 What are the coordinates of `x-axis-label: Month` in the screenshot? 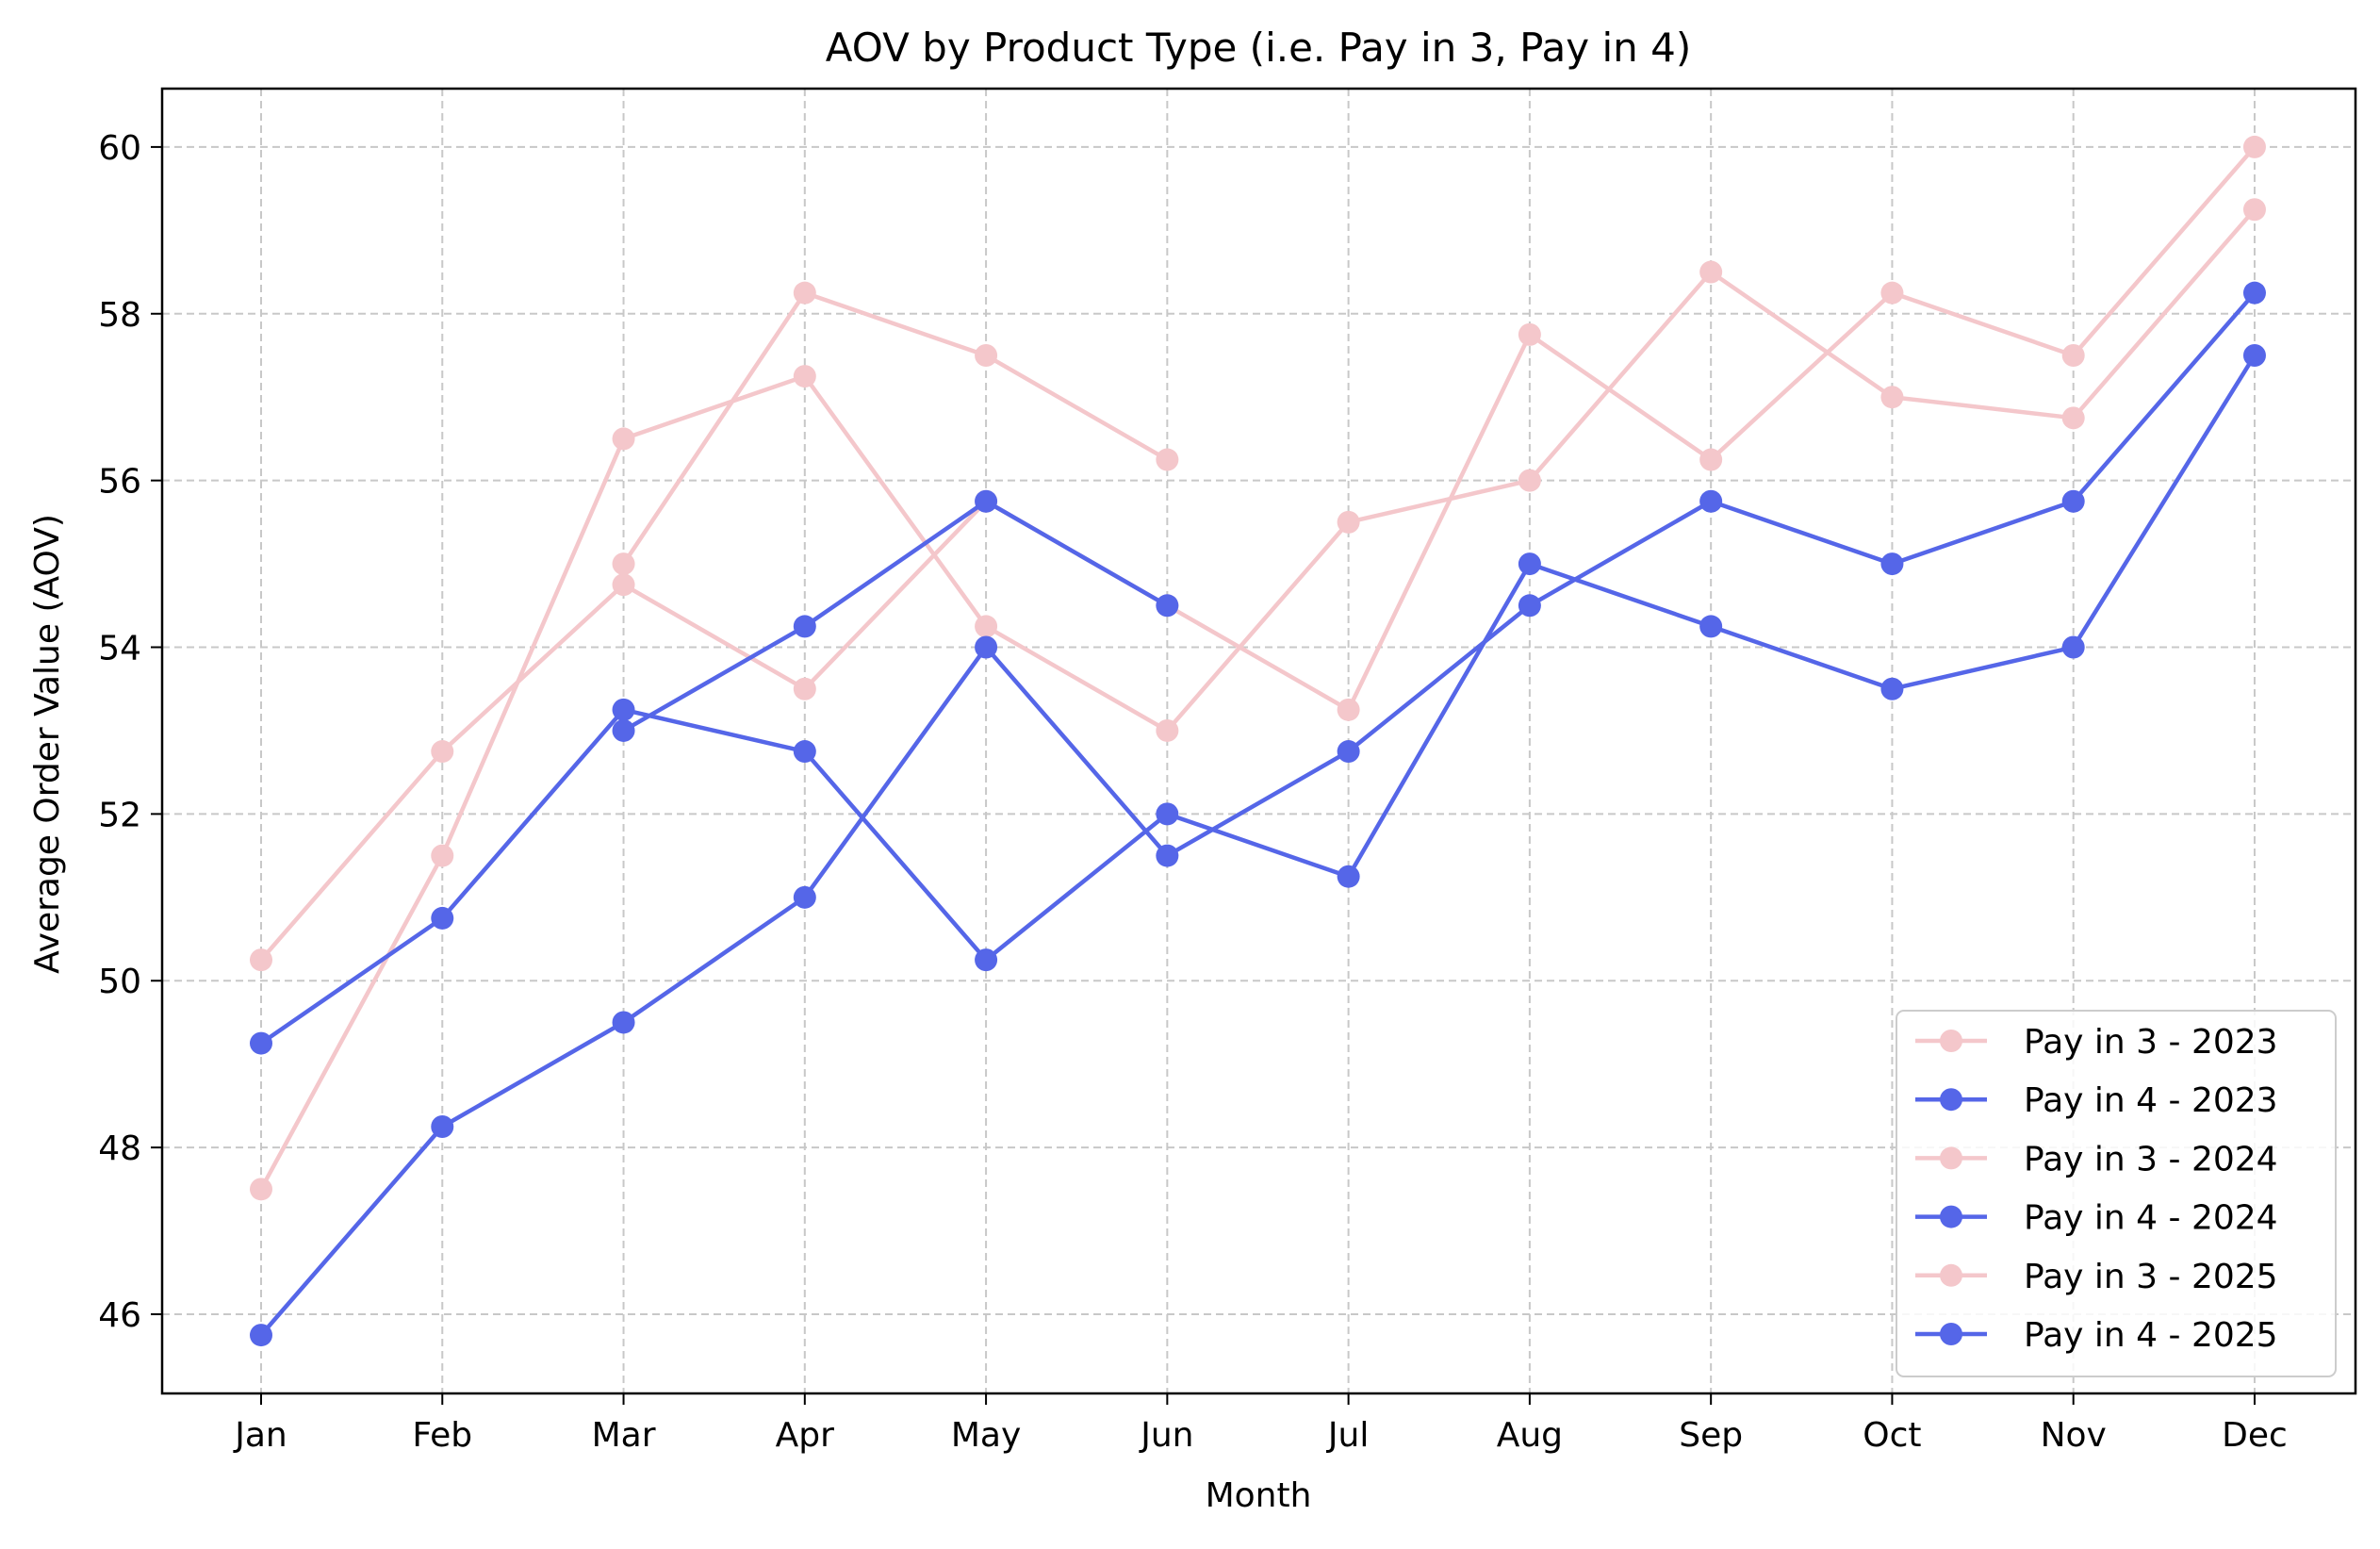 It's located at (1259, 1495).